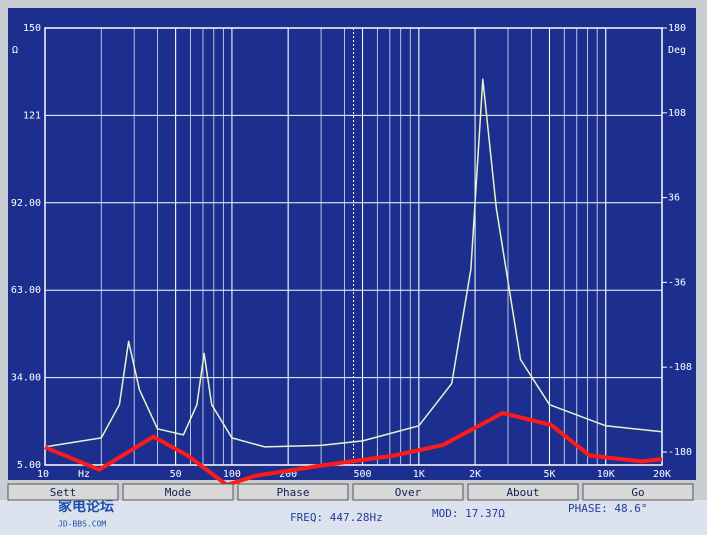 This screenshot has height=535, width=707. What do you see at coordinates (353, 449) in the screenshot?
I see `series-line` at bounding box center [353, 449].